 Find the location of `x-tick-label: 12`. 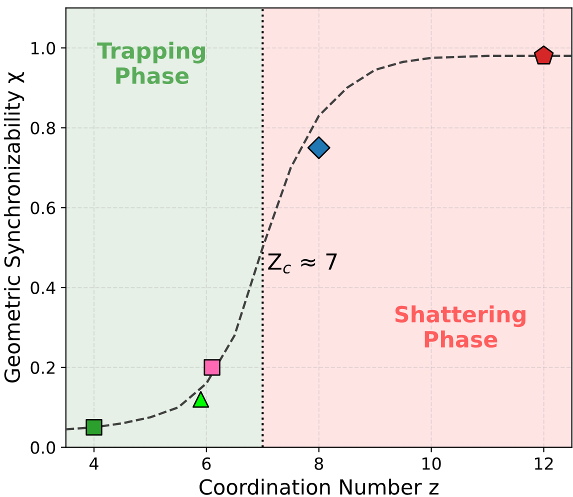

x-tick-label: 12 is located at coordinates (543, 463).